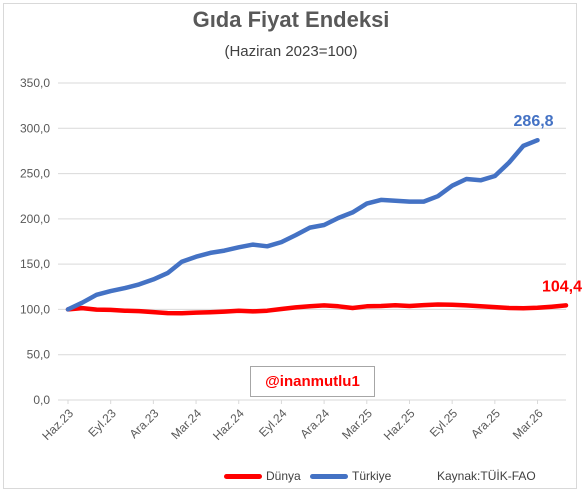 The image size is (582, 493). Describe the element at coordinates (144, 423) in the screenshot. I see `x-tick-label: Ara.23` at that location.